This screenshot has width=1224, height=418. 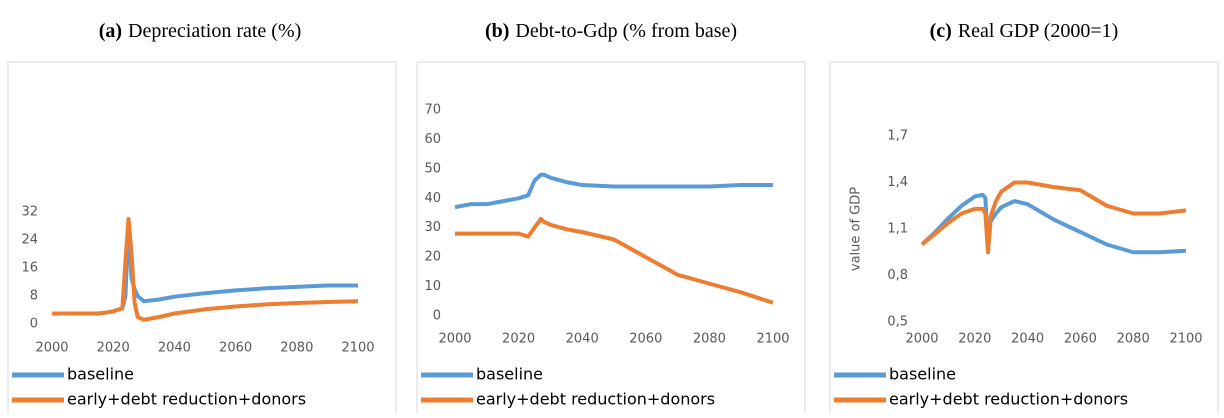 What do you see at coordinates (432, 110) in the screenshot?
I see `y-tick-label: 70` at bounding box center [432, 110].